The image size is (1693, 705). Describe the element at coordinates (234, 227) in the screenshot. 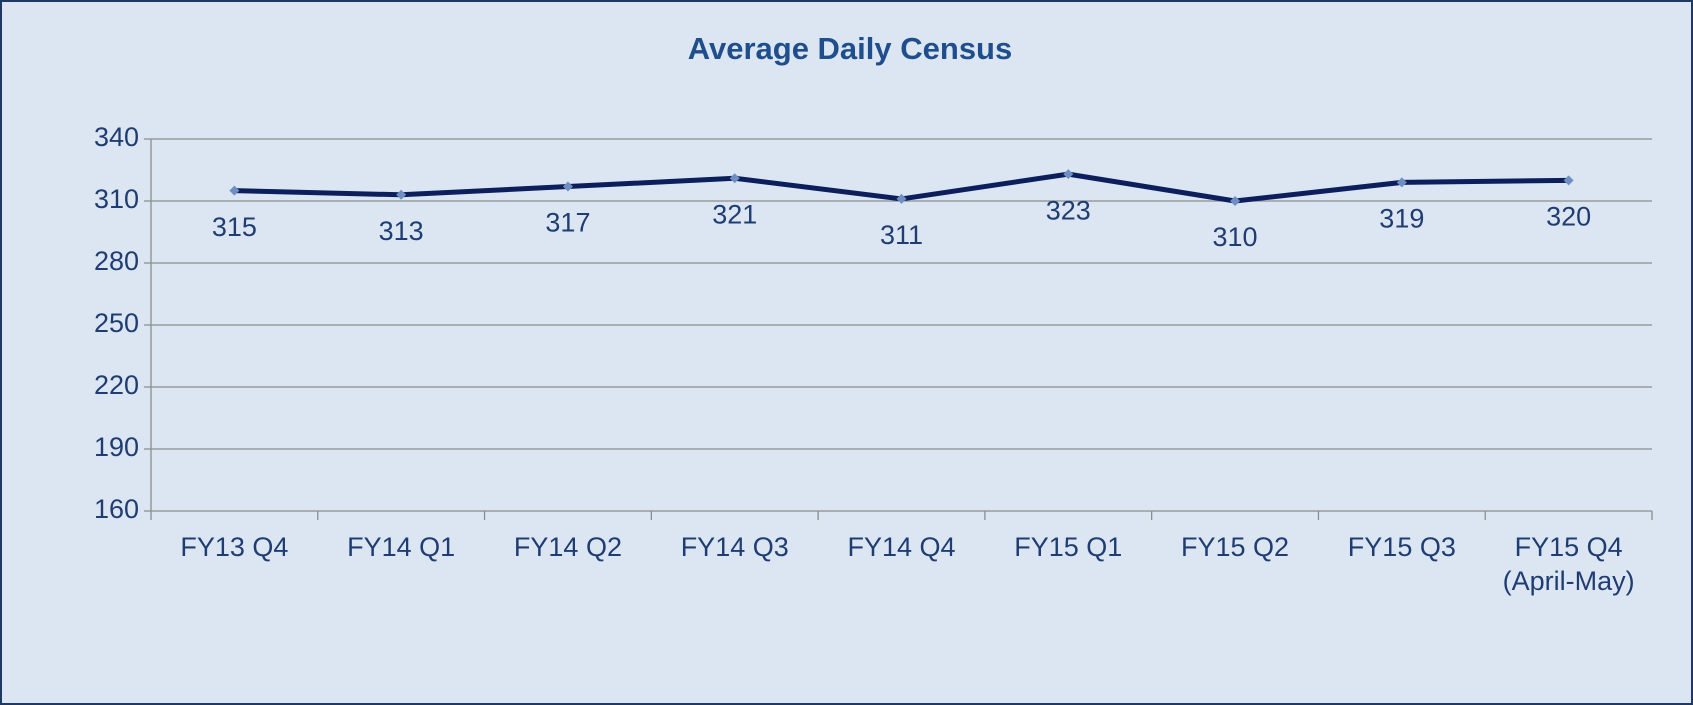

I see `data-label: 315` at that location.